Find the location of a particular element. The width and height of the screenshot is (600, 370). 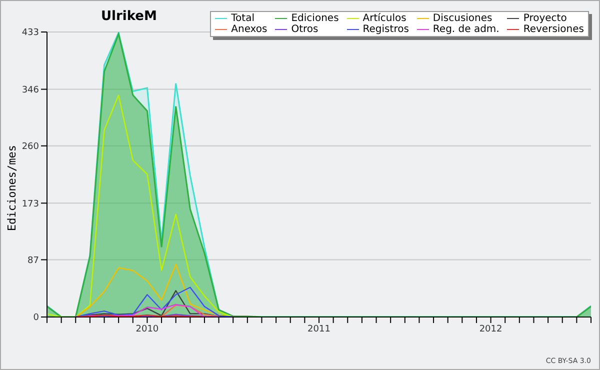

y-tick-label: 173 is located at coordinates (30, 204).